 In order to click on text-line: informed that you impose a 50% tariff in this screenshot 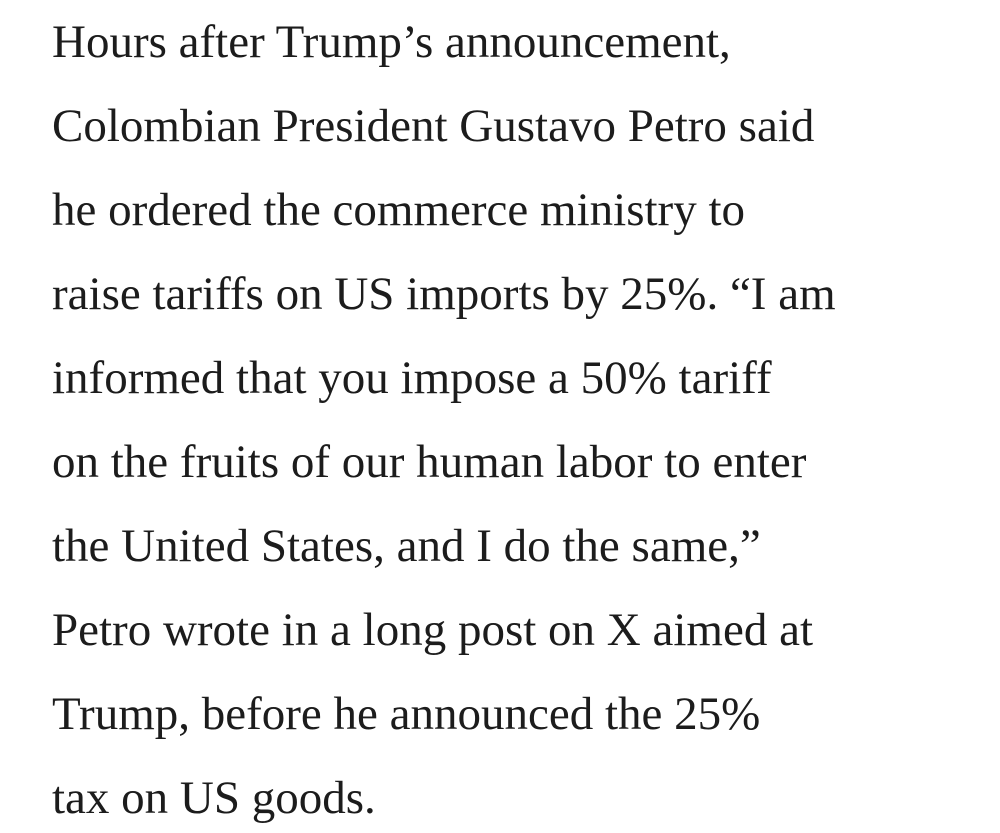, I will do `click(412, 378)`.